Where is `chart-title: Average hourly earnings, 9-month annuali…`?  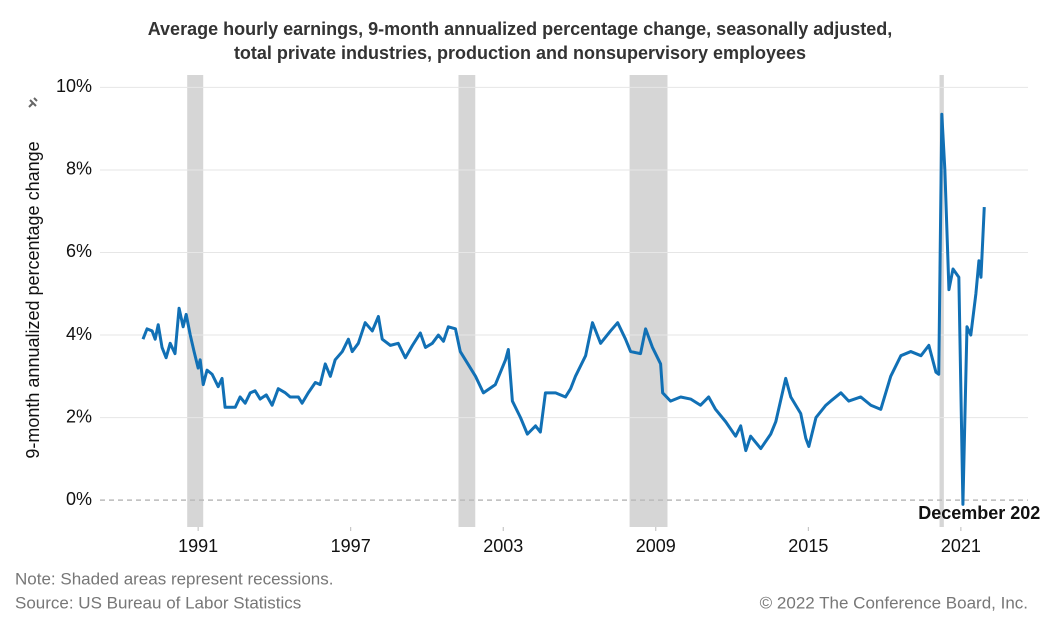 chart-title: Average hourly earnings, 9-month annuali… is located at coordinates (520, 29).